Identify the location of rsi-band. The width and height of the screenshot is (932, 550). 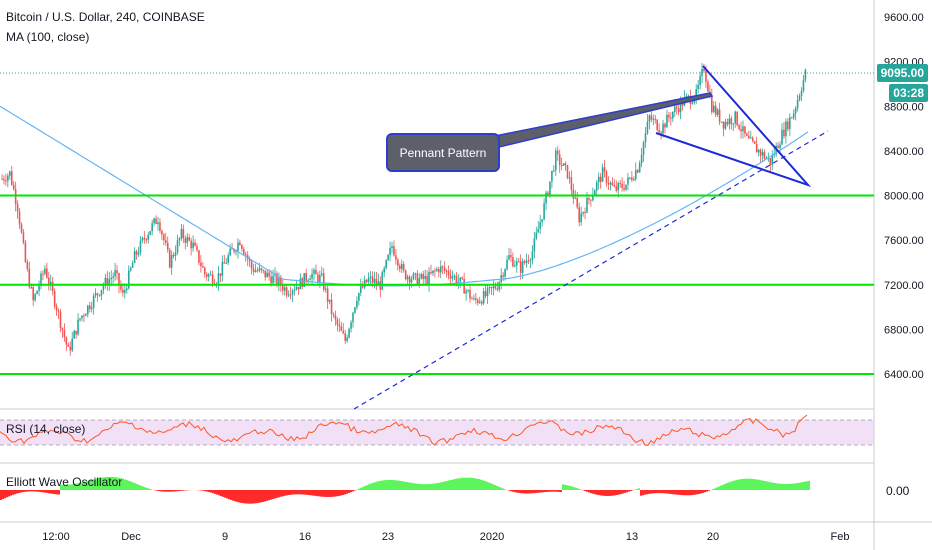
(437, 432).